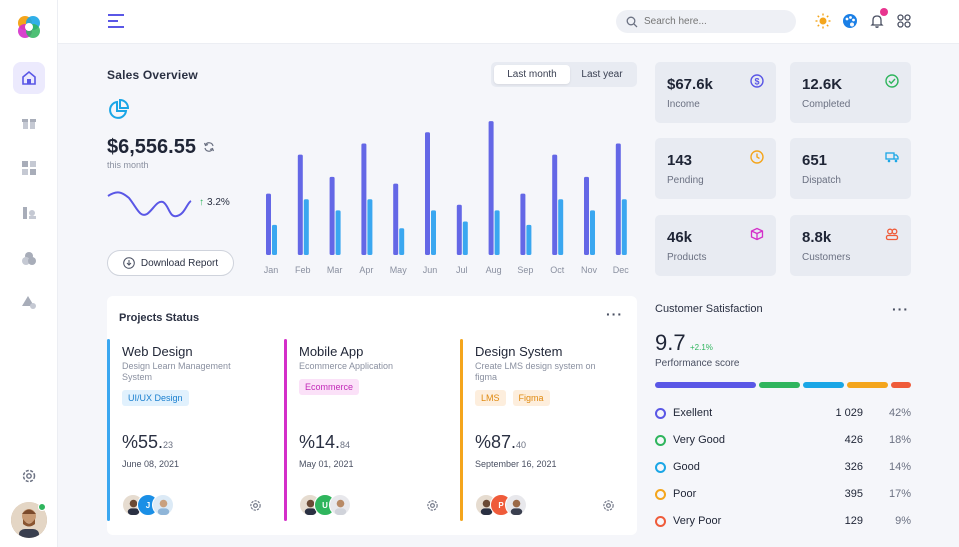  I want to click on nav-home, so click(29, 78).